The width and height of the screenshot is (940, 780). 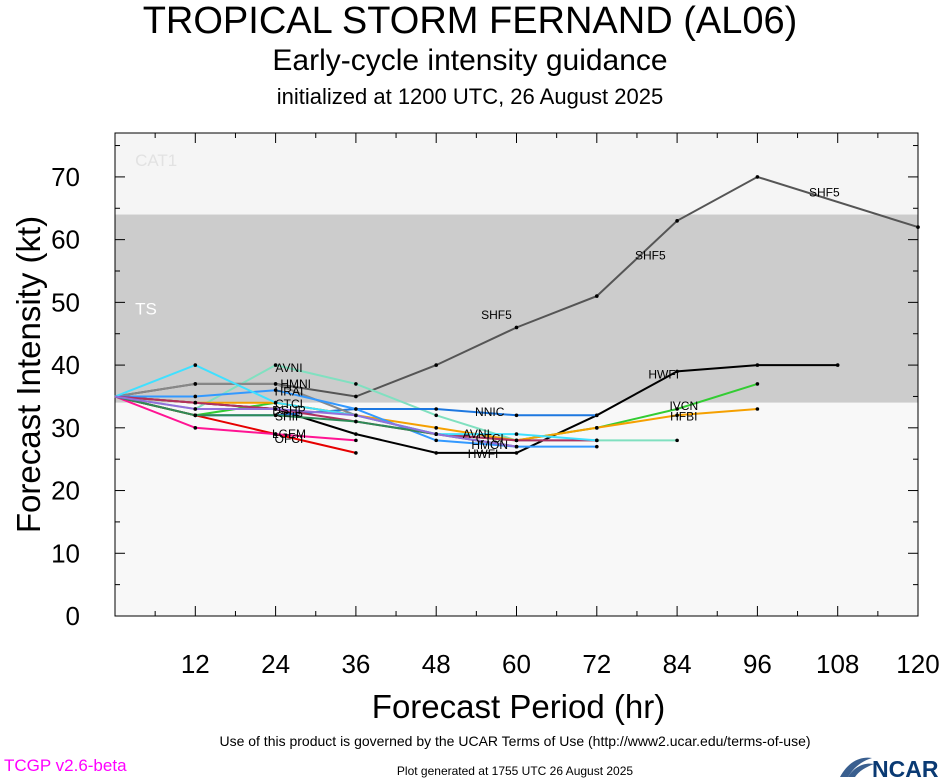 I want to click on y-tick-label: 60, so click(x=65, y=240).